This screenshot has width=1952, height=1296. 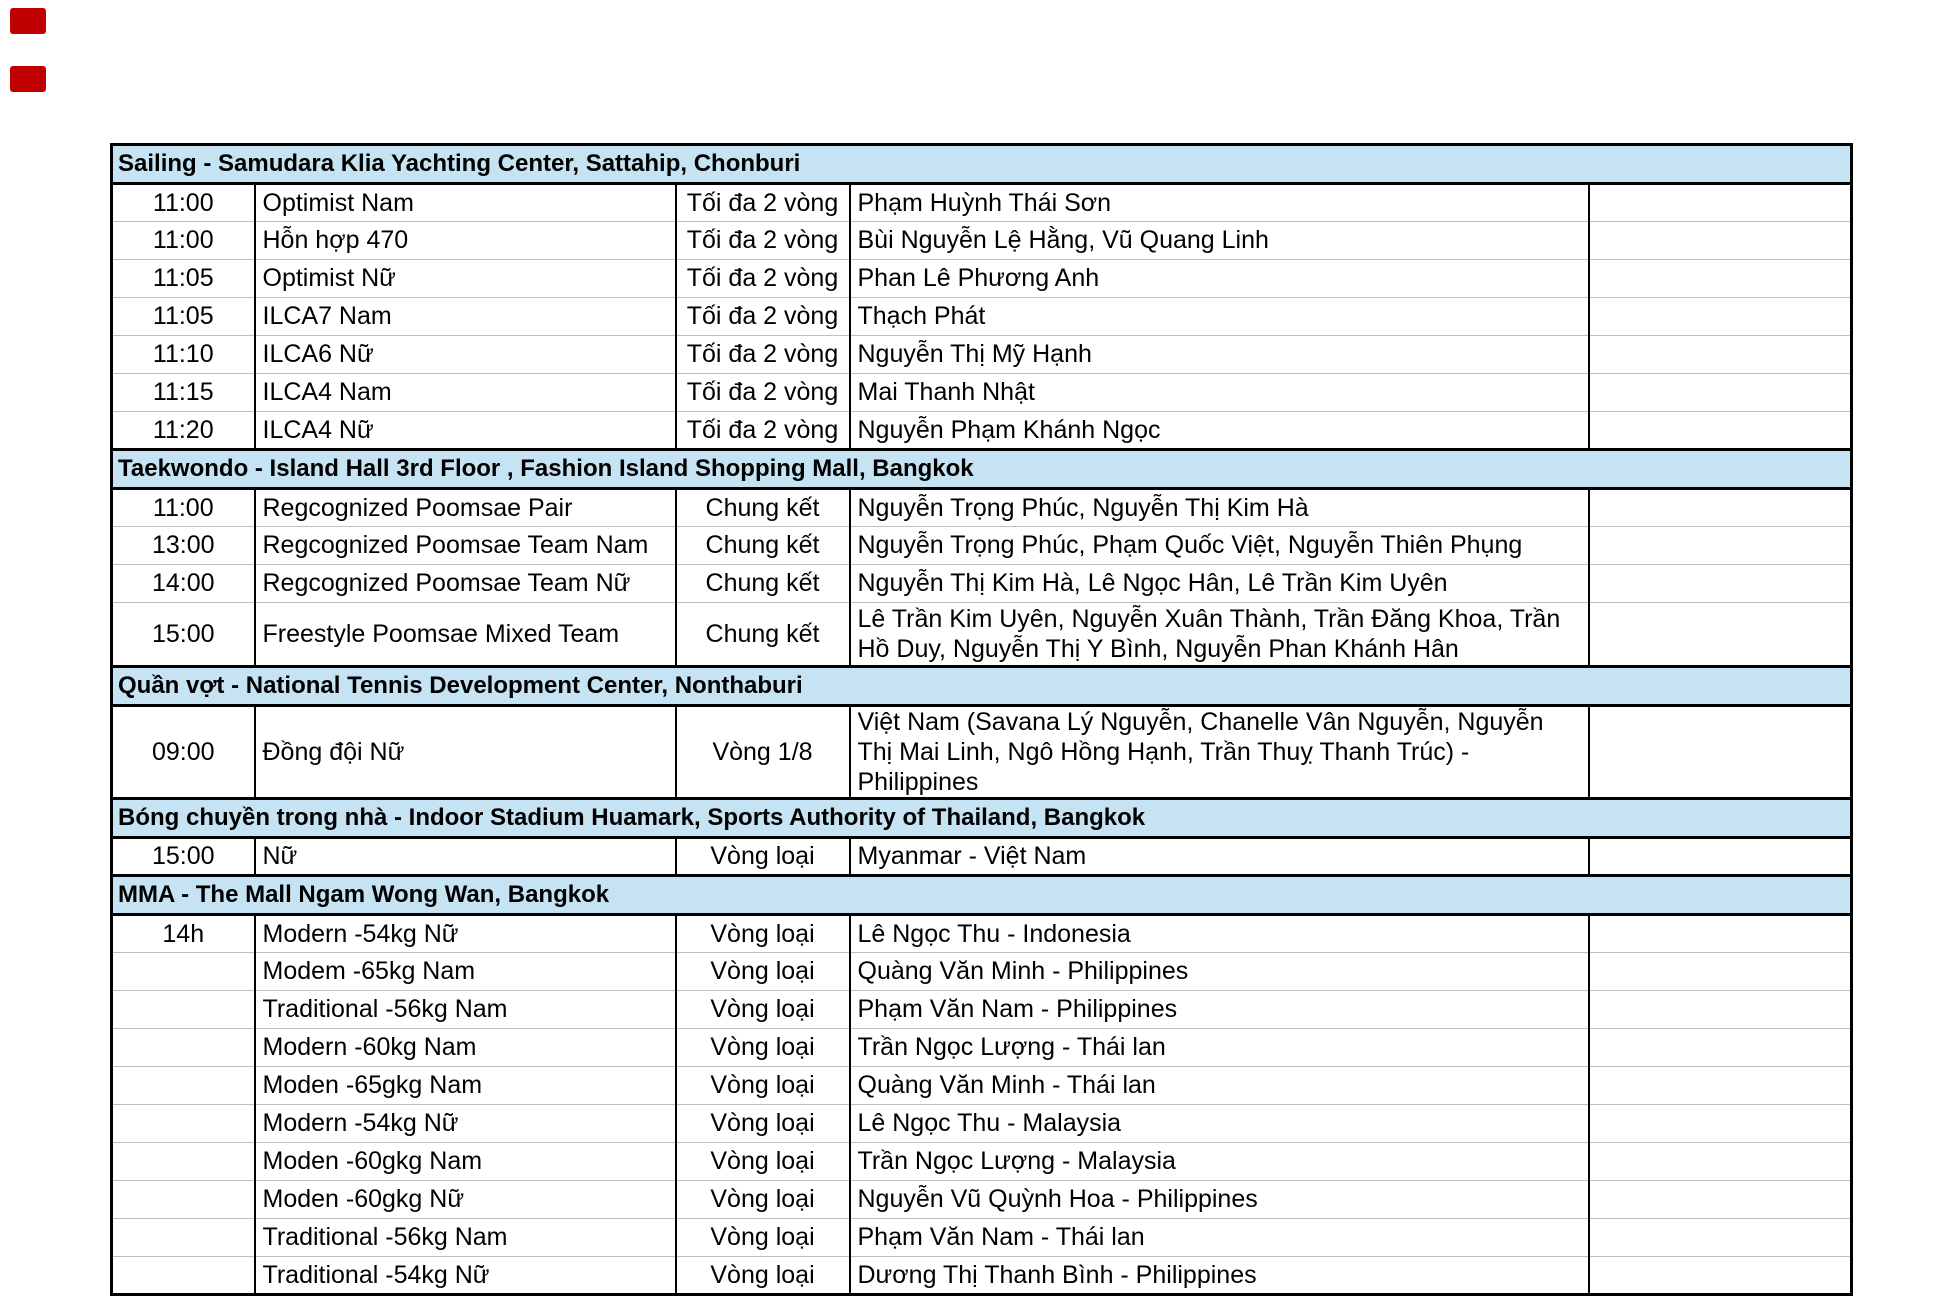 What do you see at coordinates (465, 1199) in the screenshot?
I see `event-cell: Moden -60gkg Nữ` at bounding box center [465, 1199].